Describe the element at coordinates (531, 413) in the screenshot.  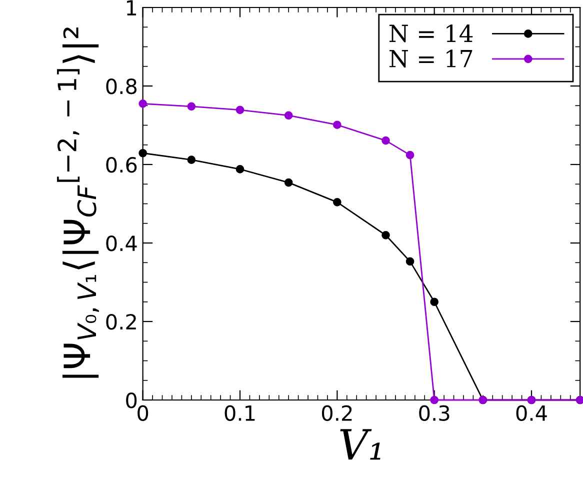
I see `x-tick-label: 0.4` at that location.